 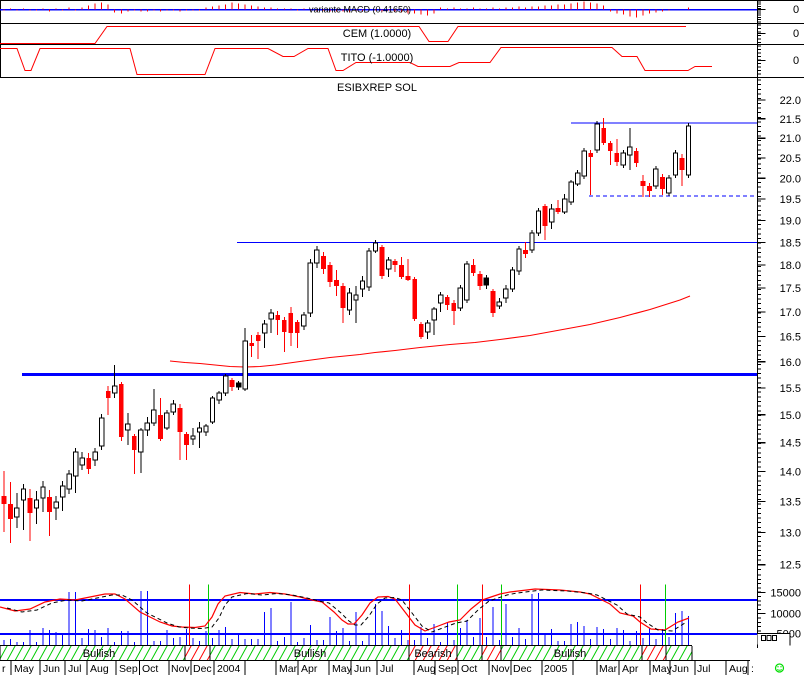 I want to click on svg-text: 15.0, so click(x=790, y=416).